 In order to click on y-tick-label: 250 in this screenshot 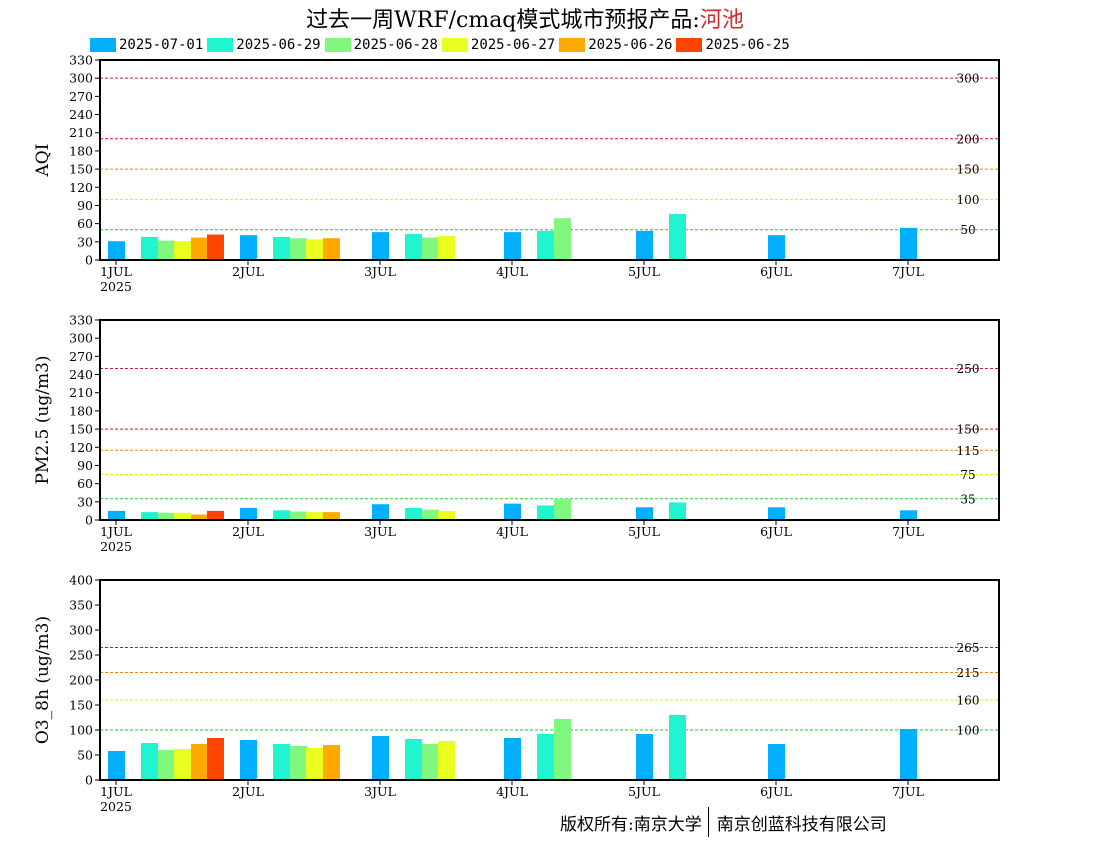, I will do `click(81, 655)`.